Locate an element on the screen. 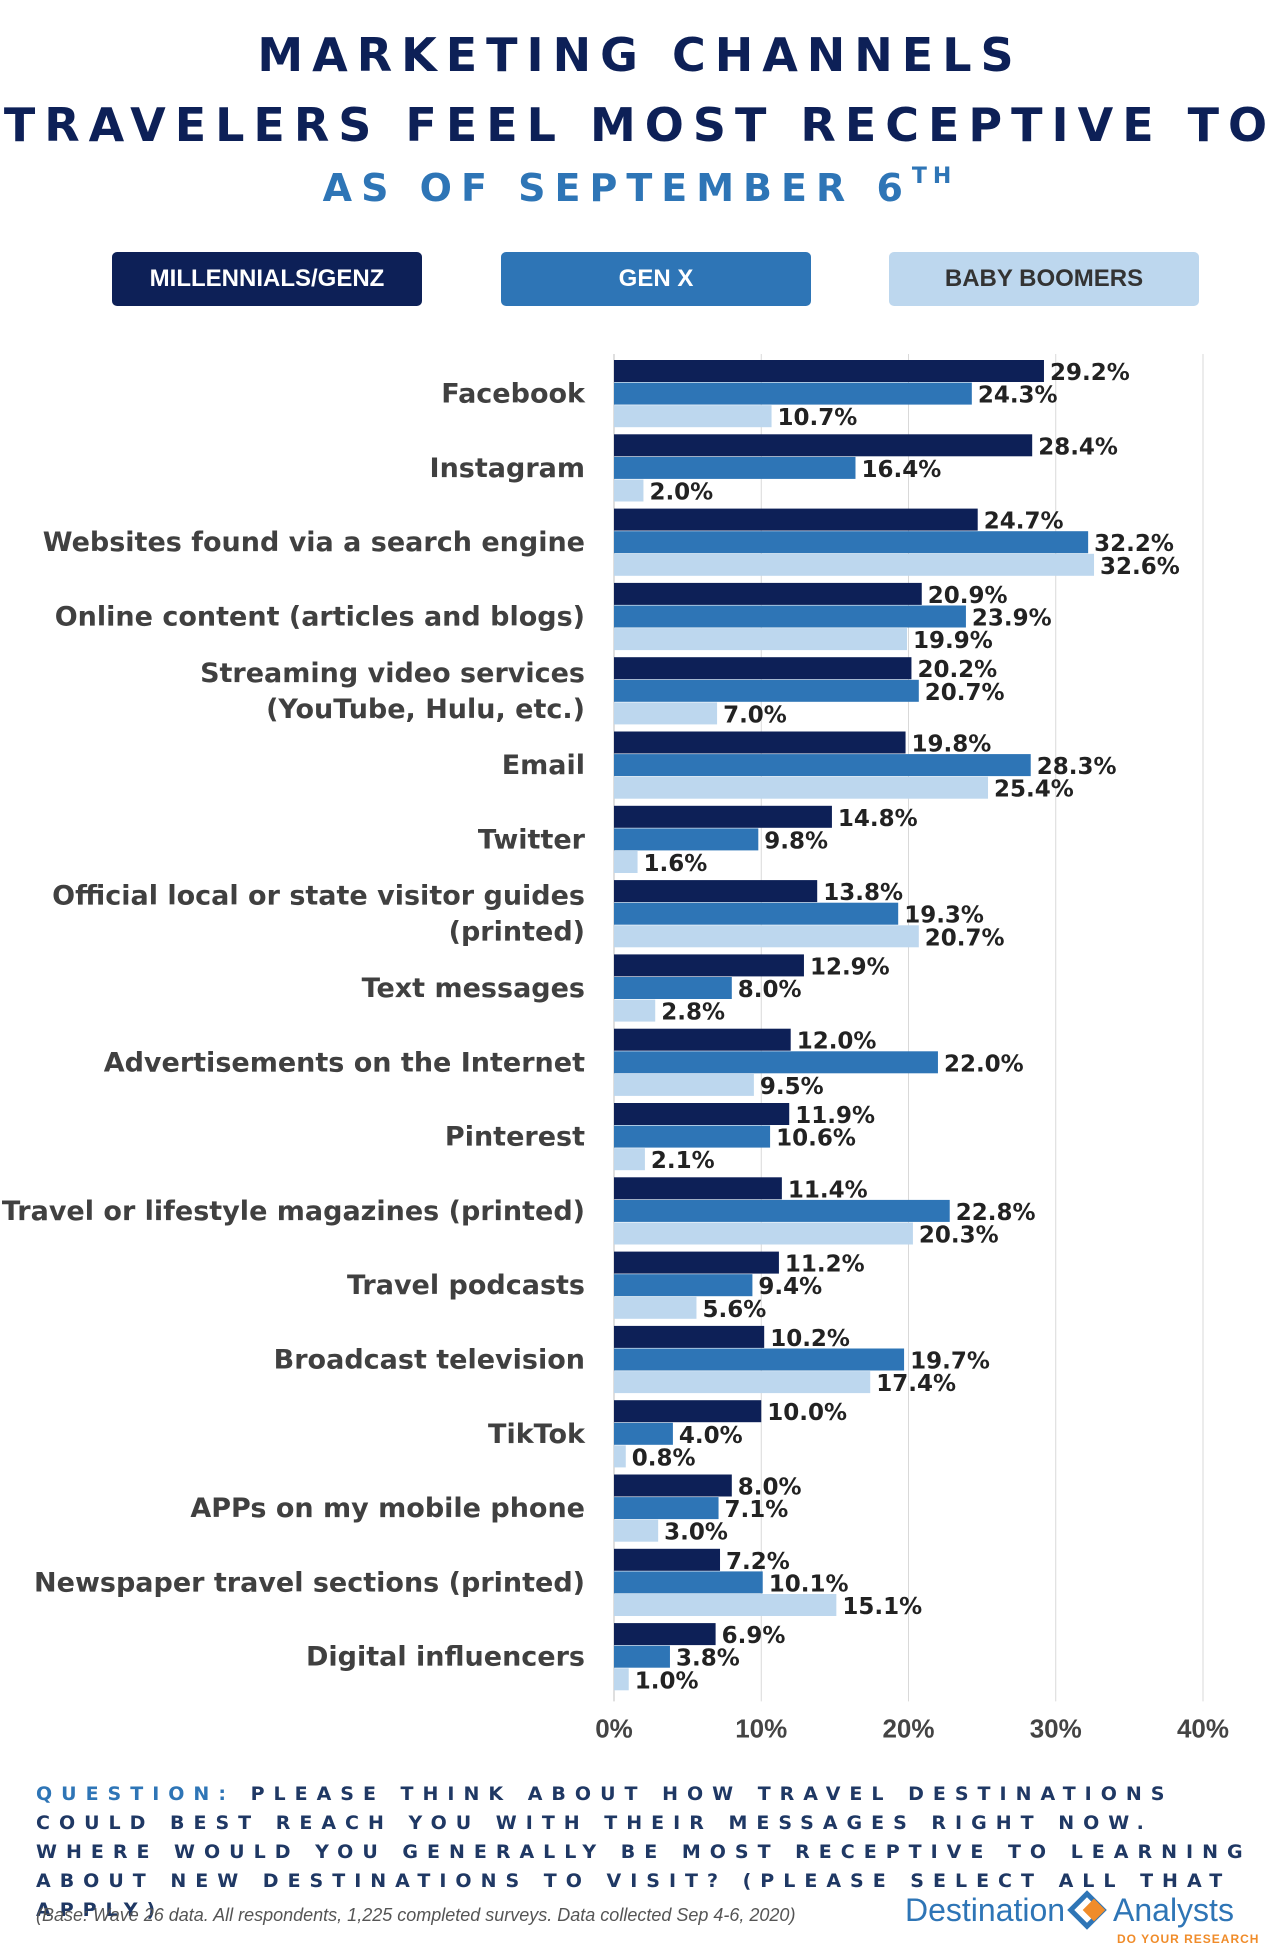 The image size is (1280, 1958). category-label: (YouTube, Hulu, etc.) is located at coordinates (425, 709).